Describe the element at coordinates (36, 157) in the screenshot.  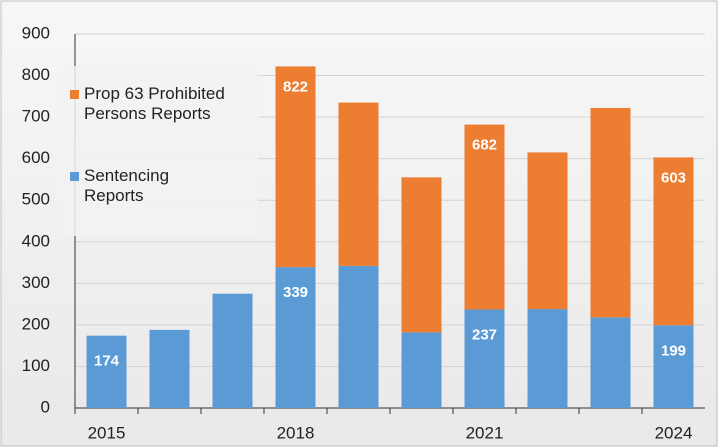
I see `y-tick-label: 600` at that location.